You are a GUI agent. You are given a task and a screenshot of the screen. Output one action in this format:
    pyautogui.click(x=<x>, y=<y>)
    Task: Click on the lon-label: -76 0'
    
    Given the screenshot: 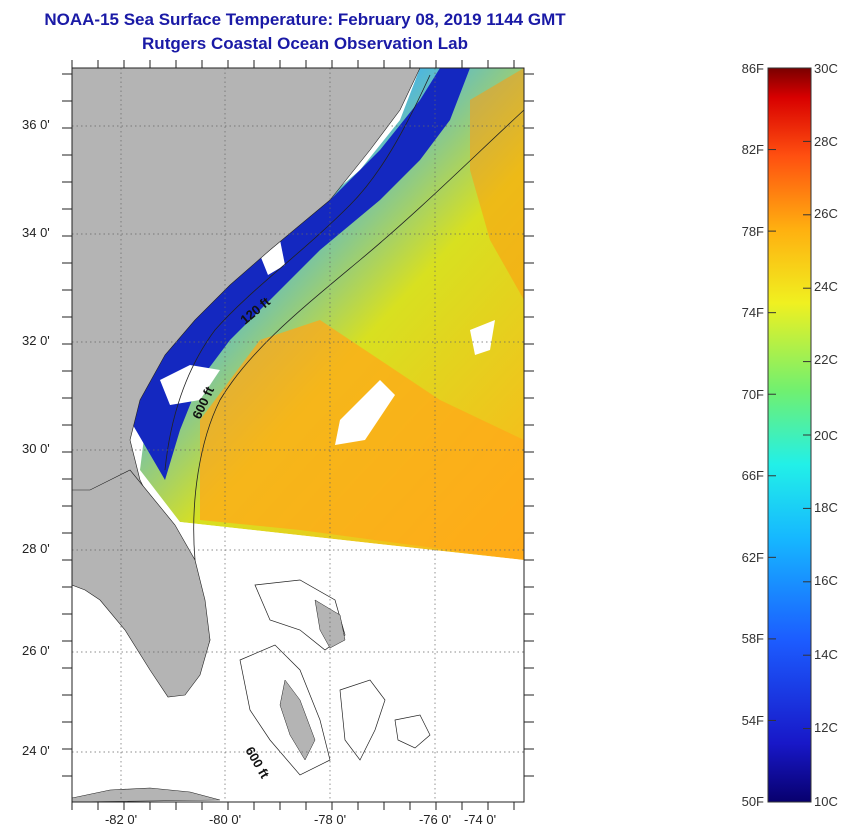 What is the action you would take?
    pyautogui.click(x=435, y=819)
    